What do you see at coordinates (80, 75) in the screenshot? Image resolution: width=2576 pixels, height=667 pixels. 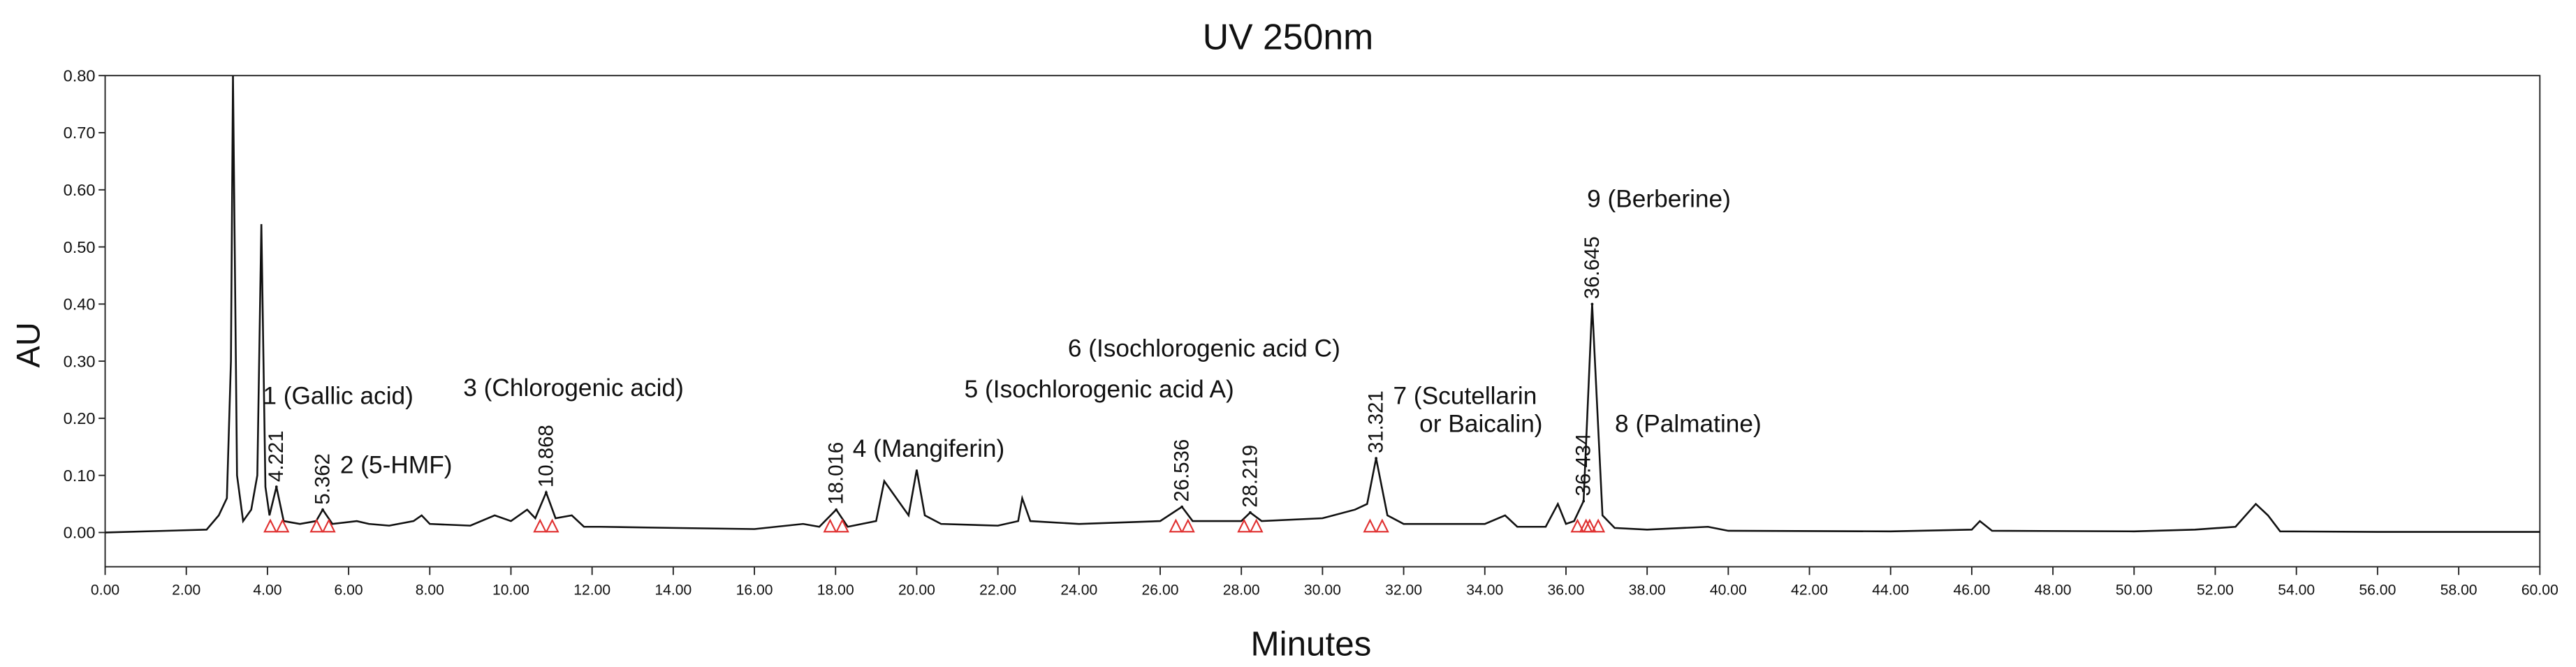 I see `y-tick-label: 0.80` at bounding box center [80, 75].